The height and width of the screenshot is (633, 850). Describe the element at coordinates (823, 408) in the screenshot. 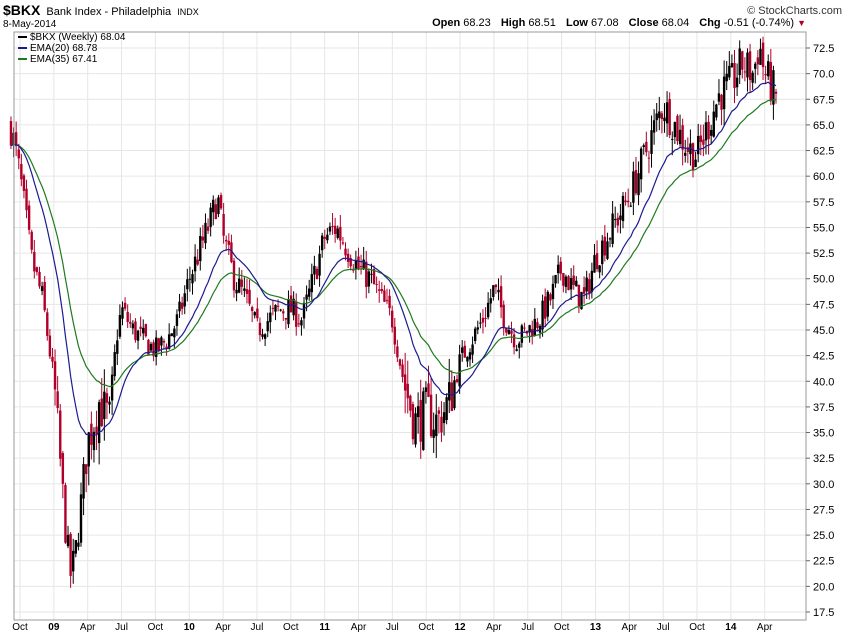

I see `y-tick-label: 37.5` at that location.